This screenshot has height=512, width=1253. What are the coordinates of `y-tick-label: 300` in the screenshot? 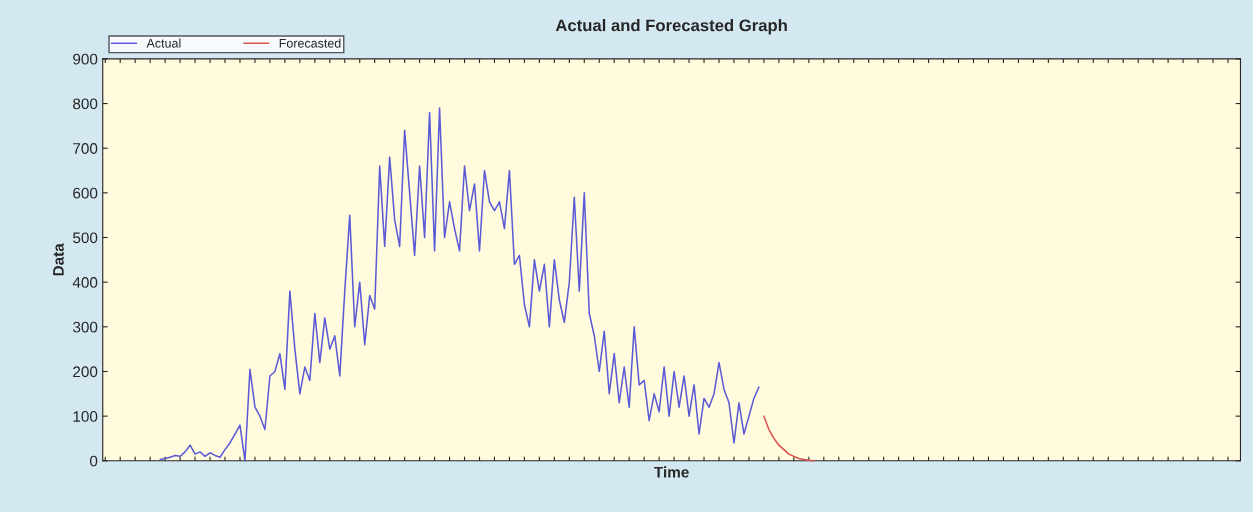 It's located at (85, 327).